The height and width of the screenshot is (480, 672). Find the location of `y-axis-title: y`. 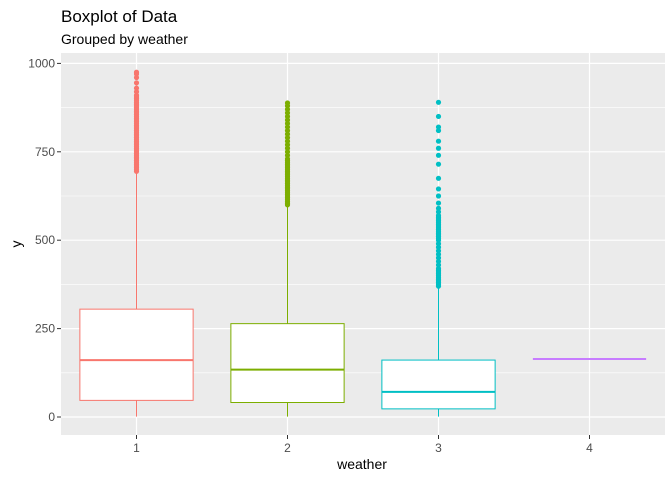

y-axis-title: y is located at coordinates (16, 244).